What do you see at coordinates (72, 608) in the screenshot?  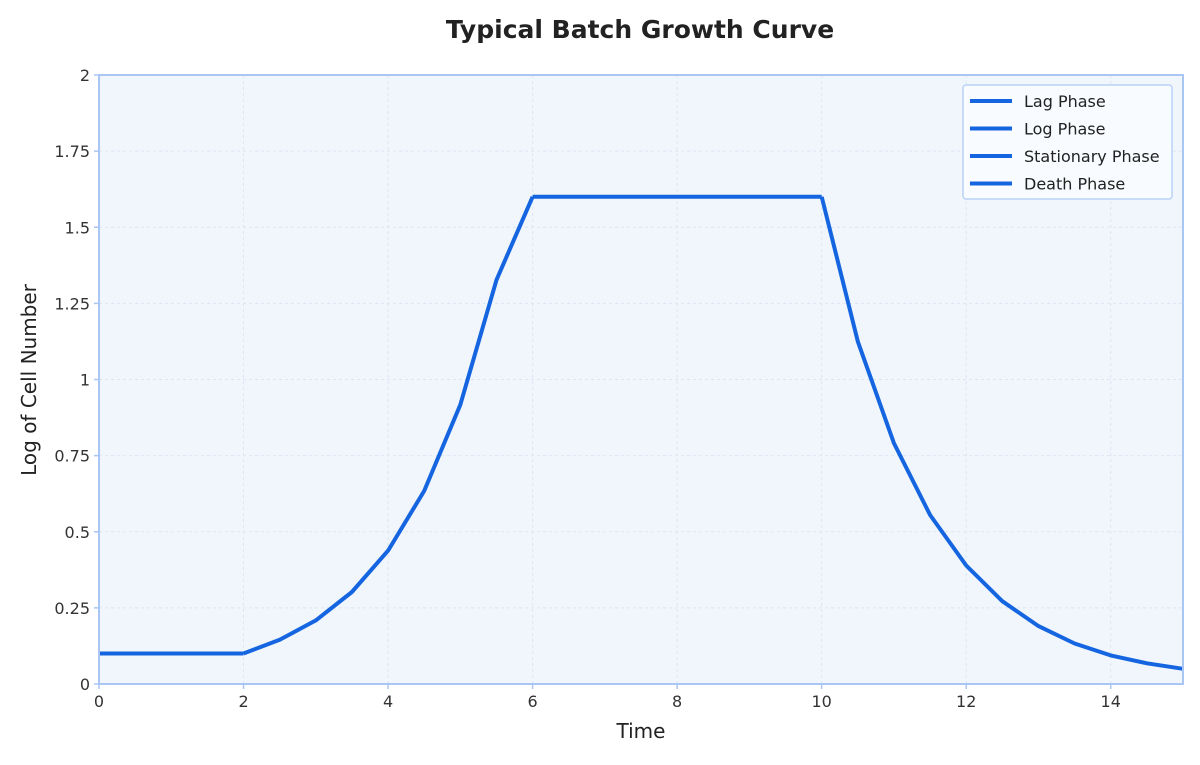 I see `y-tick-label: 0.25` at bounding box center [72, 608].